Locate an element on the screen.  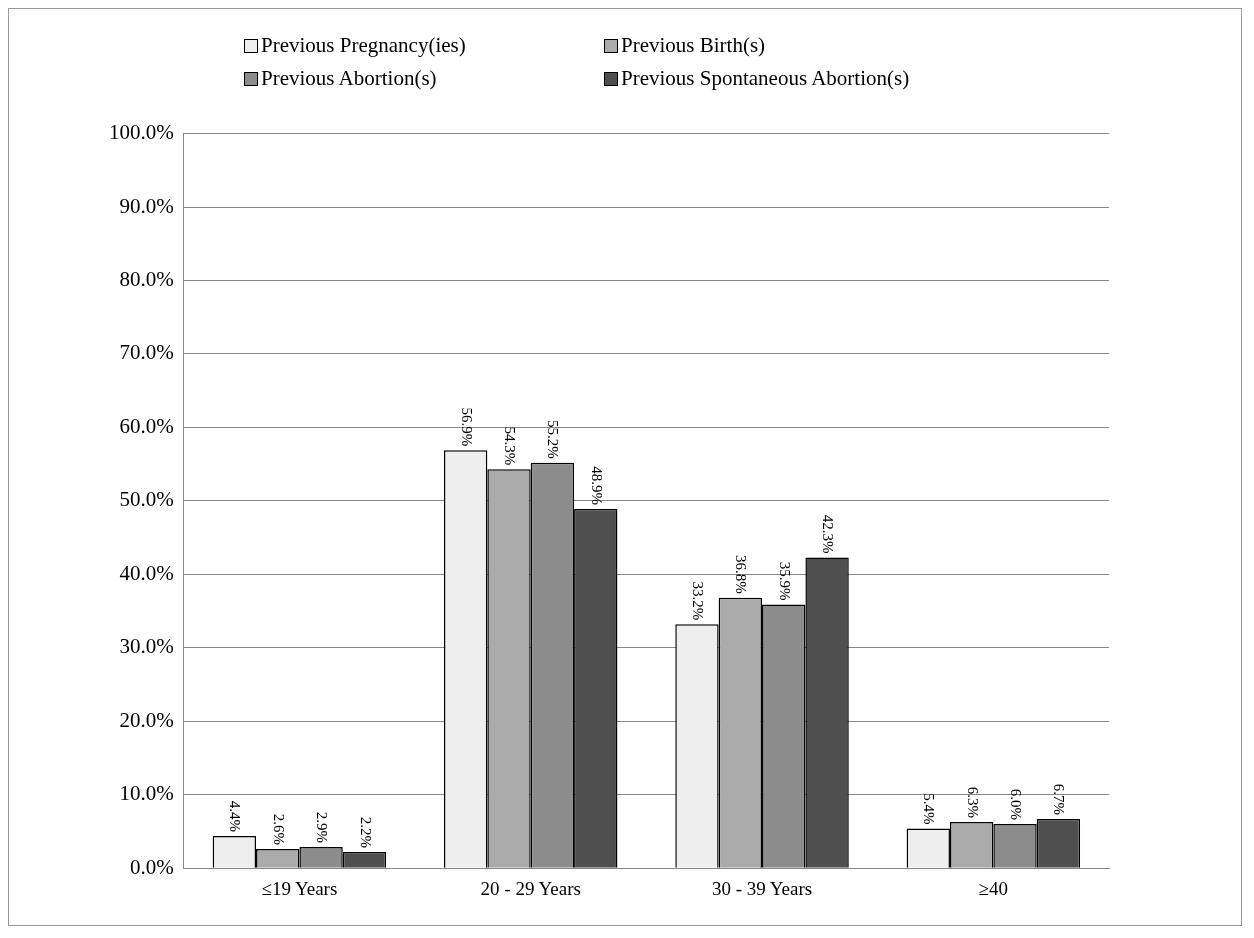
text: 2.2% is located at coordinates (365, 832).